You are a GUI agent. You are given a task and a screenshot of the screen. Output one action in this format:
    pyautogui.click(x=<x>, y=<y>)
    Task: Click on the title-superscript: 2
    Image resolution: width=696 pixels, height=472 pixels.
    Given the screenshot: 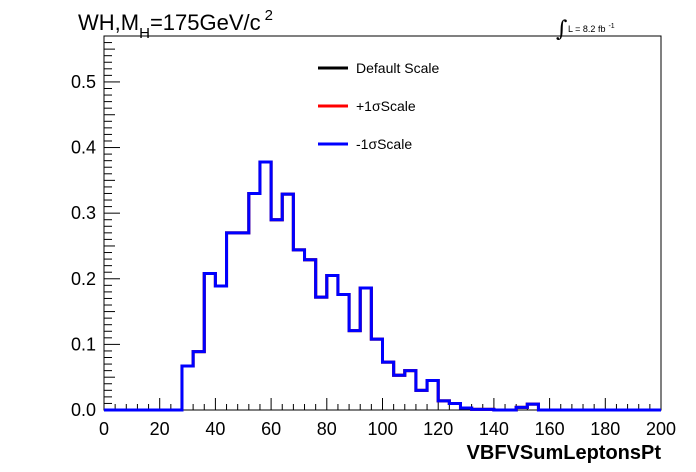 What is the action you would take?
    pyautogui.click(x=269, y=15)
    